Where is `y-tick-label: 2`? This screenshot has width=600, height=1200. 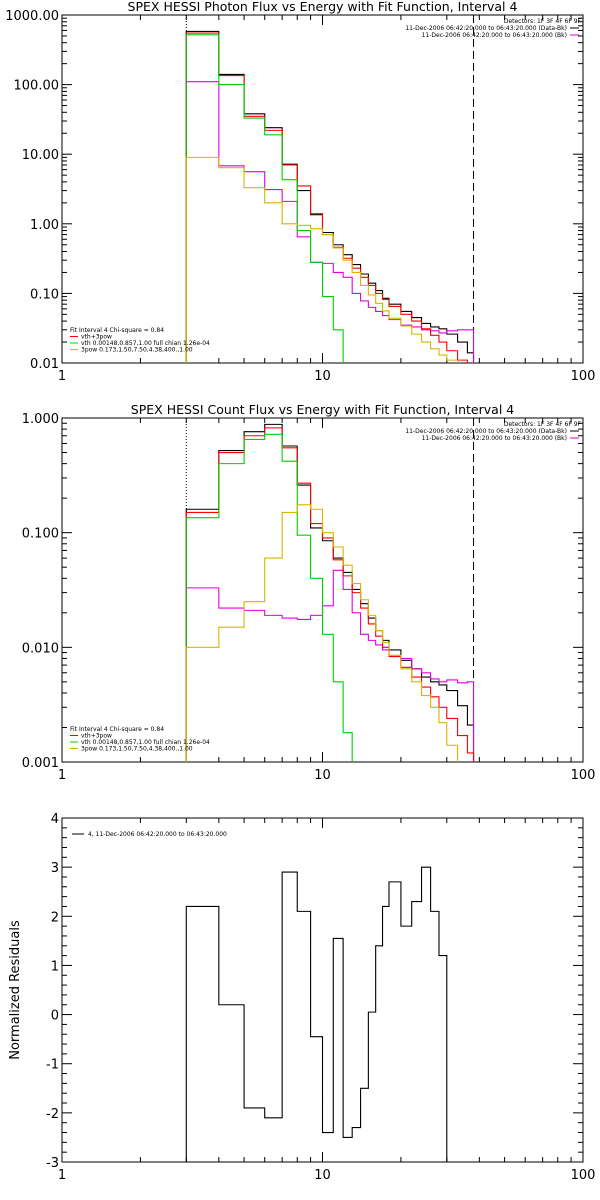
y-tick-label: 2 is located at coordinates (55, 917).